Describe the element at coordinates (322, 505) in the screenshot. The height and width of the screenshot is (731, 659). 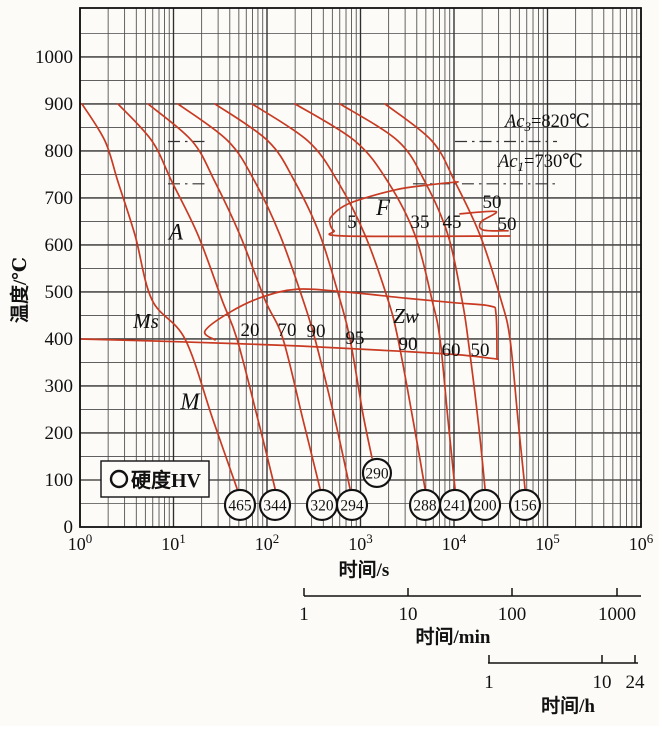
I see `hardness-value: 320` at that location.